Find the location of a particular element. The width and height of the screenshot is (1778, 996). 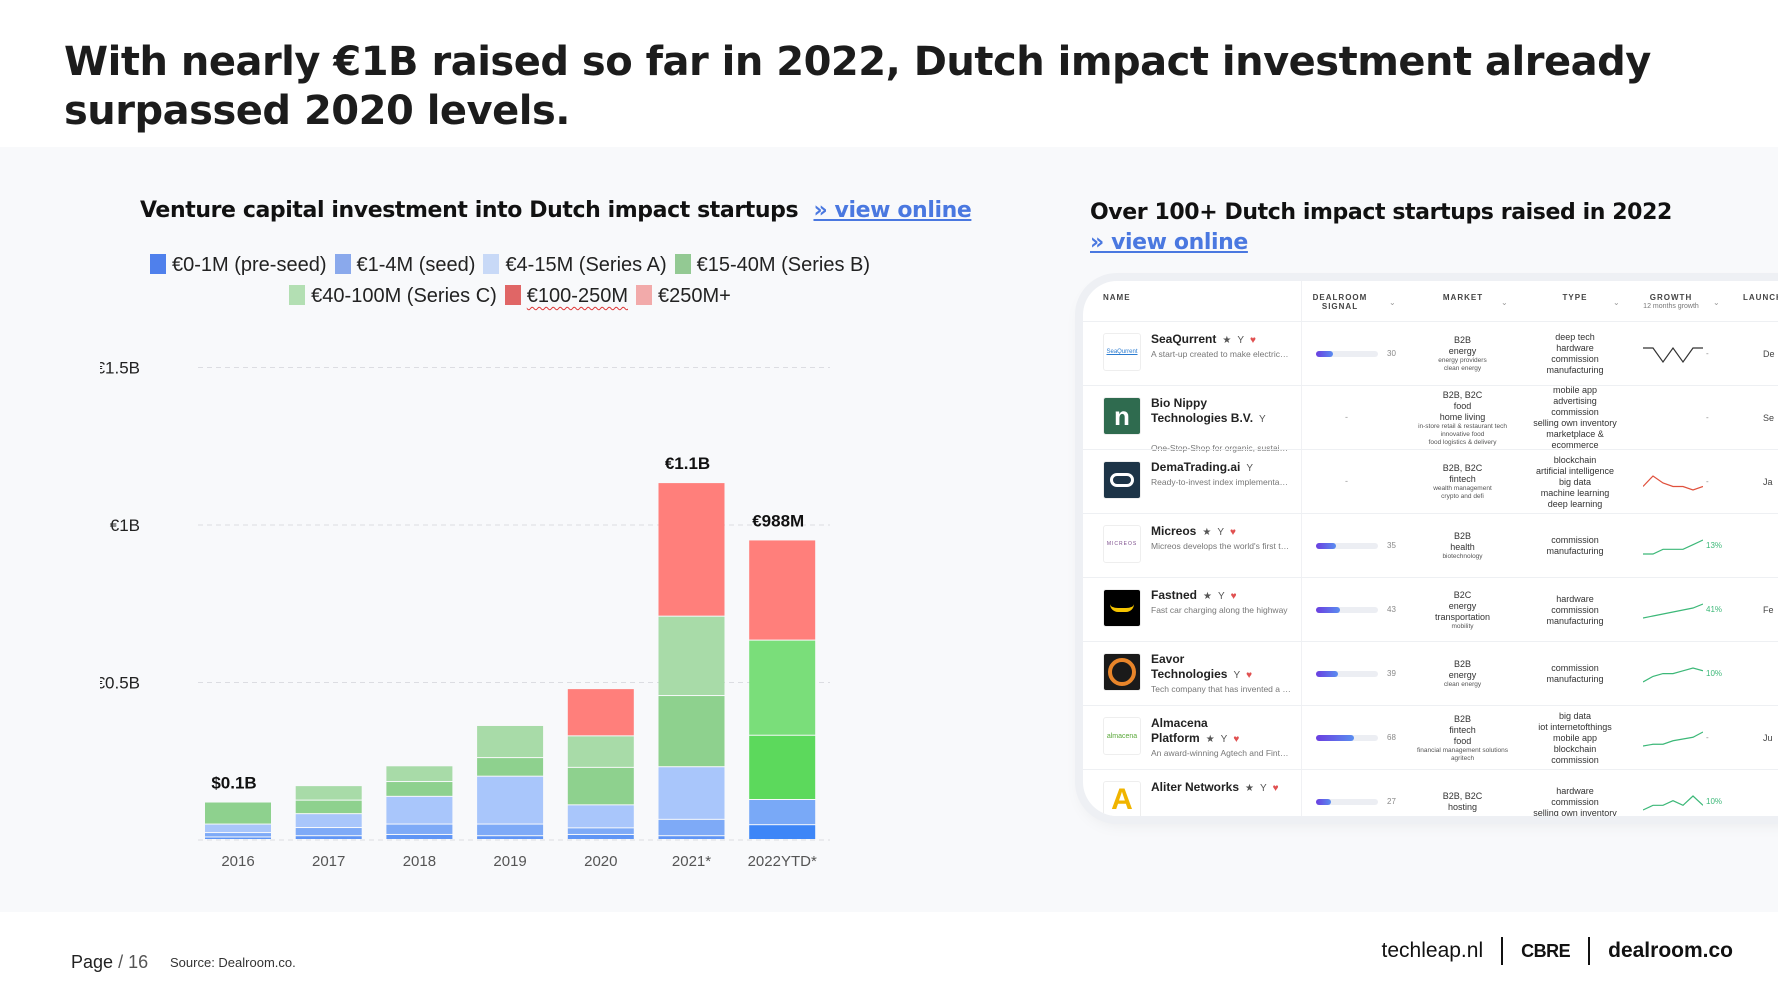

company-name: Almacena Platform is located at coordinates (1179, 730).